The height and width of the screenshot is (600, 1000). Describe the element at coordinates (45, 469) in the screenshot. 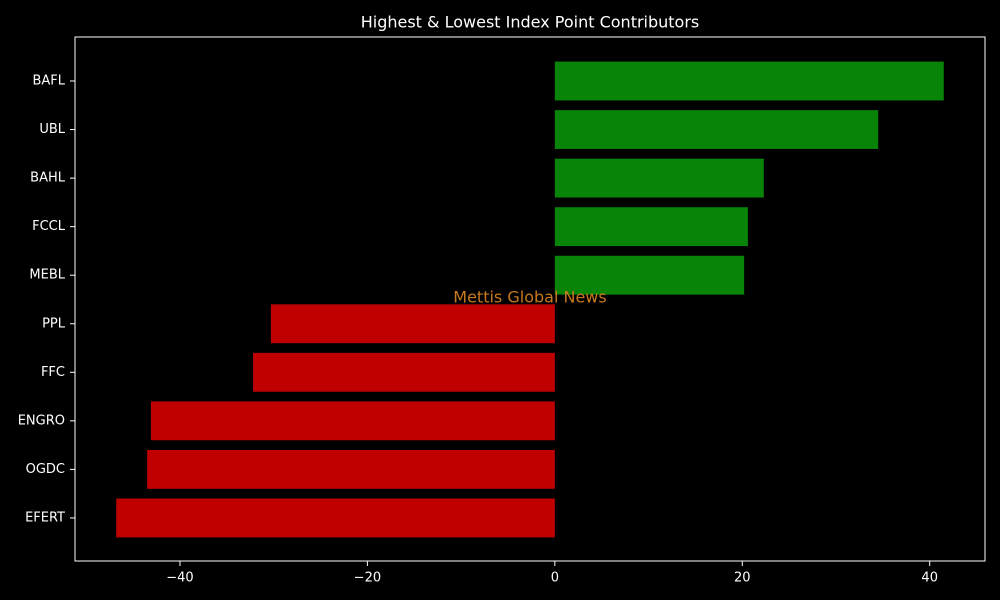

I see `y-tick-label: OGDC` at that location.